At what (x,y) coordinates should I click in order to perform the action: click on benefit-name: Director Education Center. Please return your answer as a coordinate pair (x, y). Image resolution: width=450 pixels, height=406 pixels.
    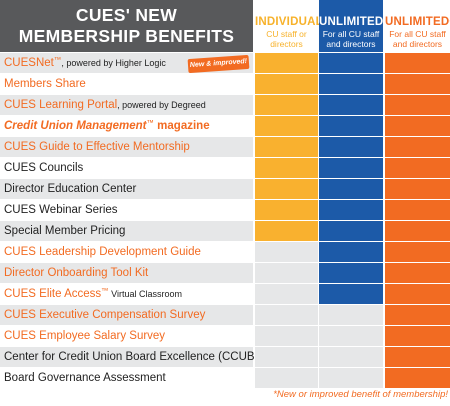
    Looking at the image, I should click on (70, 189).